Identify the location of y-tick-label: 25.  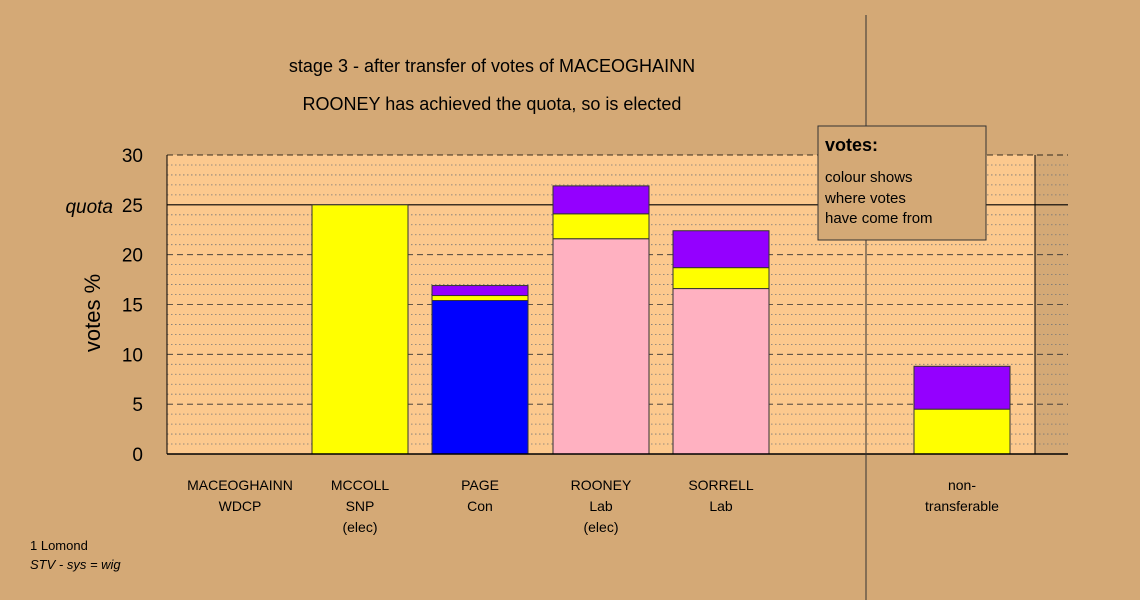
(132, 206).